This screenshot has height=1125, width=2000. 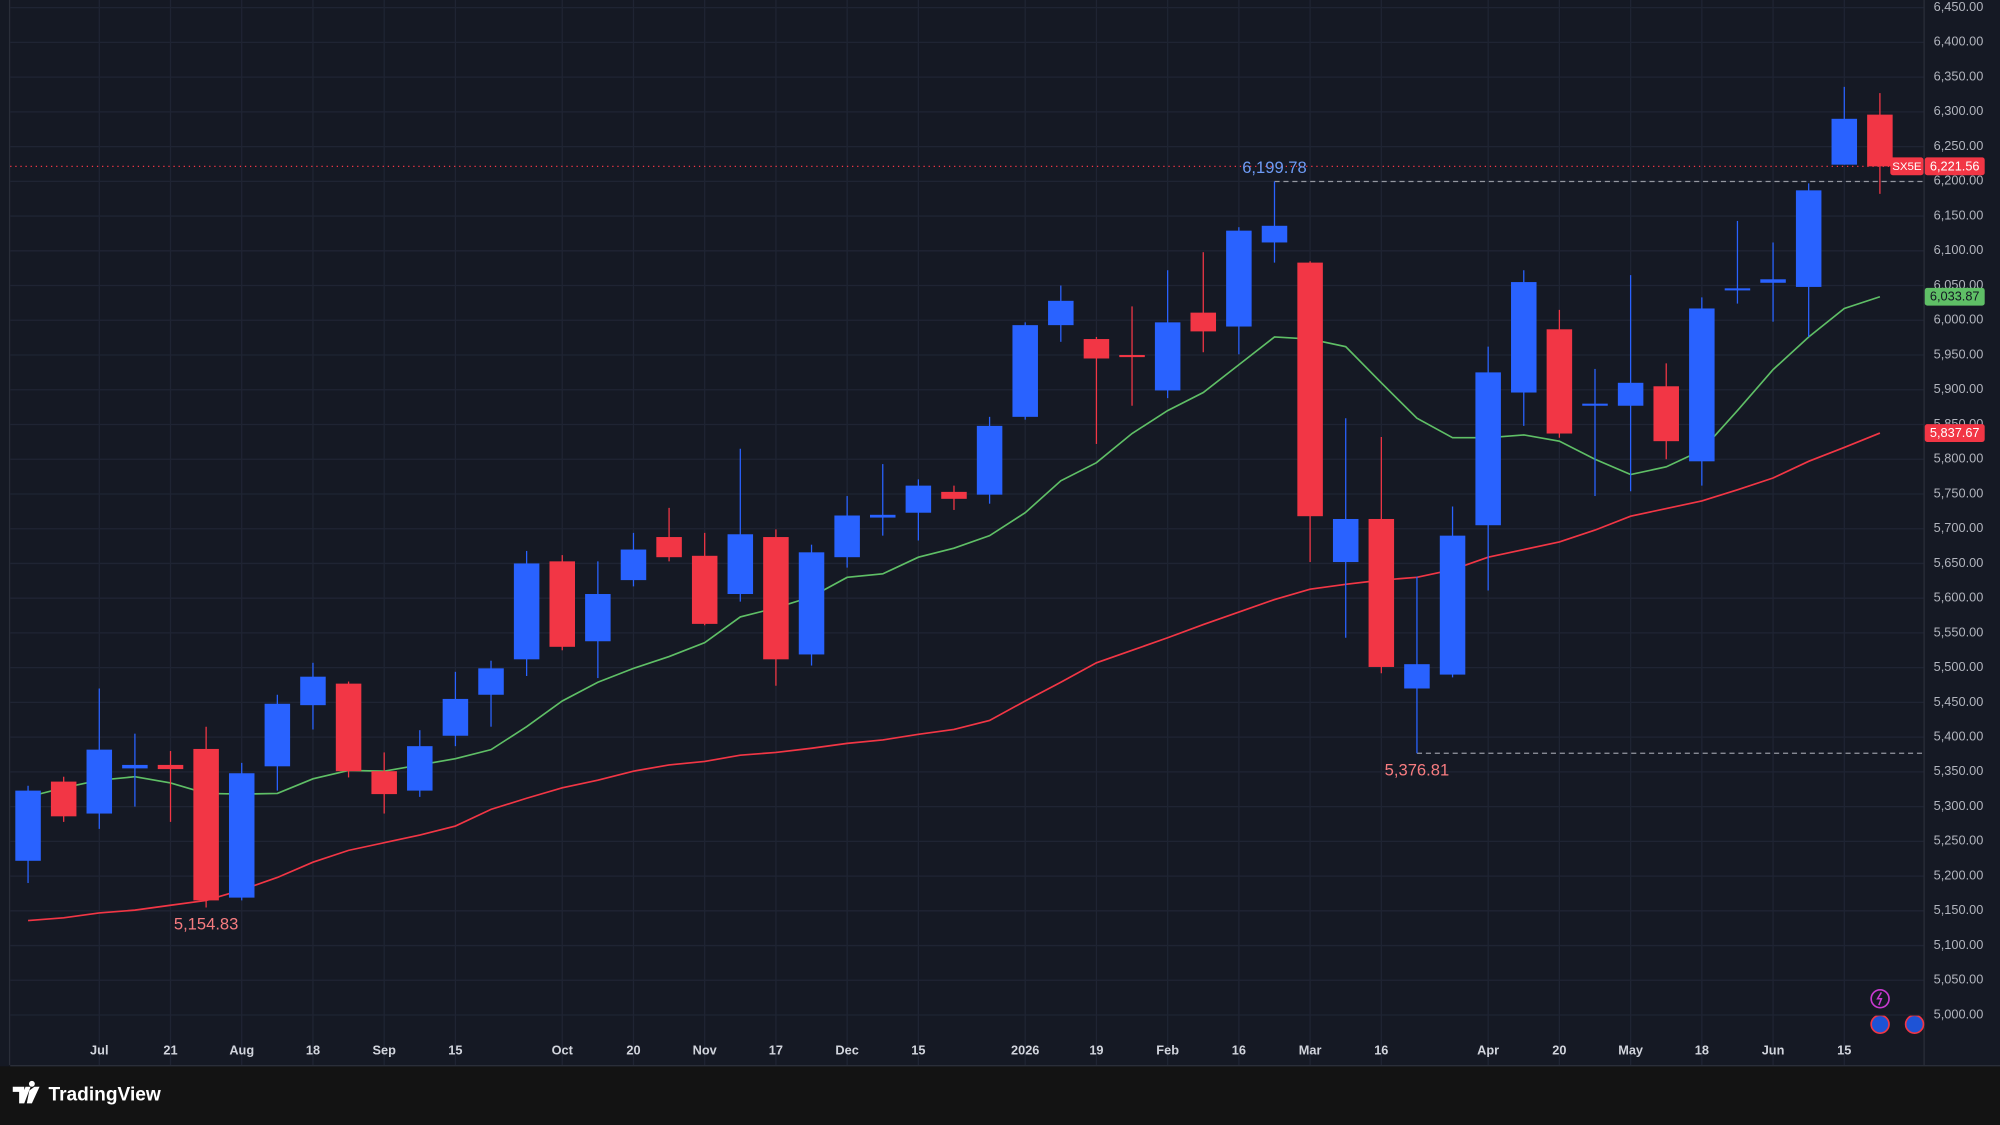 I want to click on x-tick-label: Oct, so click(x=563, y=1049).